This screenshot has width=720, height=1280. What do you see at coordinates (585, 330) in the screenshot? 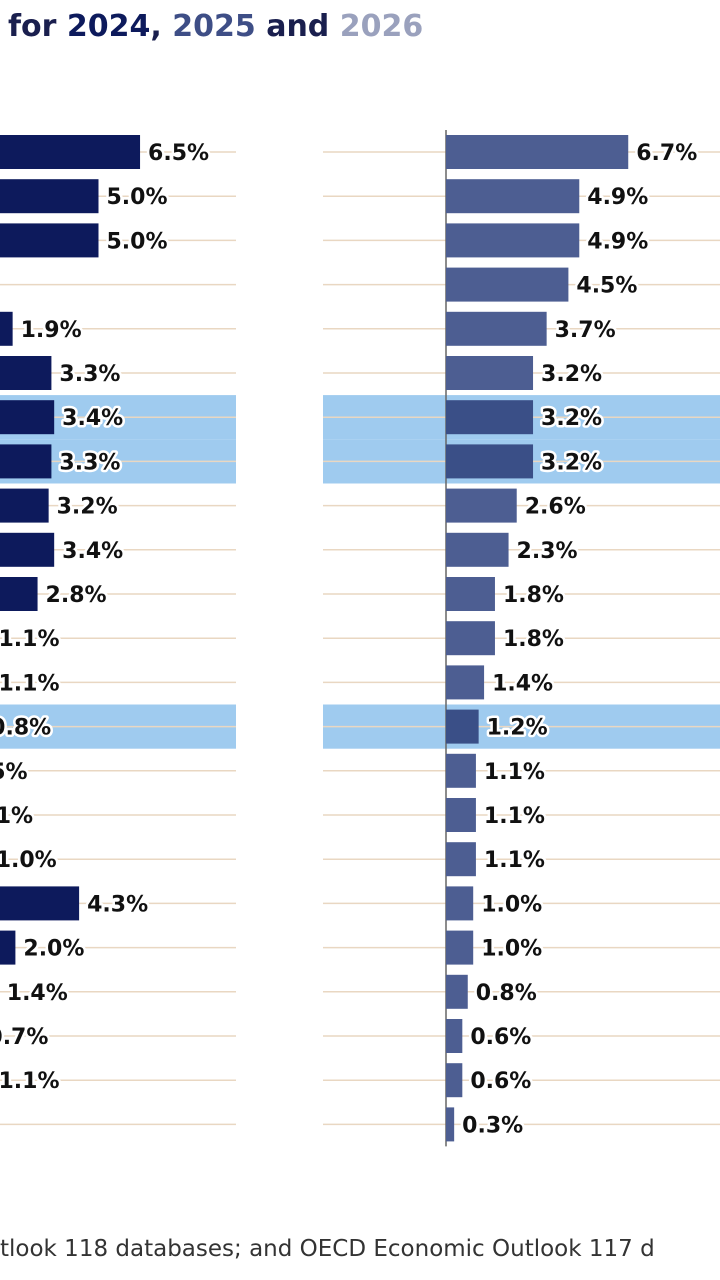
I see `data-label-right: 3.7%` at bounding box center [585, 330].